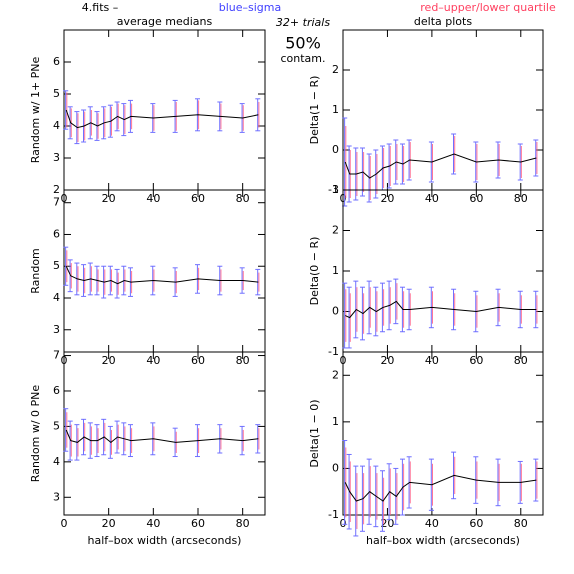 The width and height of the screenshot is (574, 574). What do you see at coordinates (165, 21) in the screenshot?
I see `panel-title: average medians` at bounding box center [165, 21].